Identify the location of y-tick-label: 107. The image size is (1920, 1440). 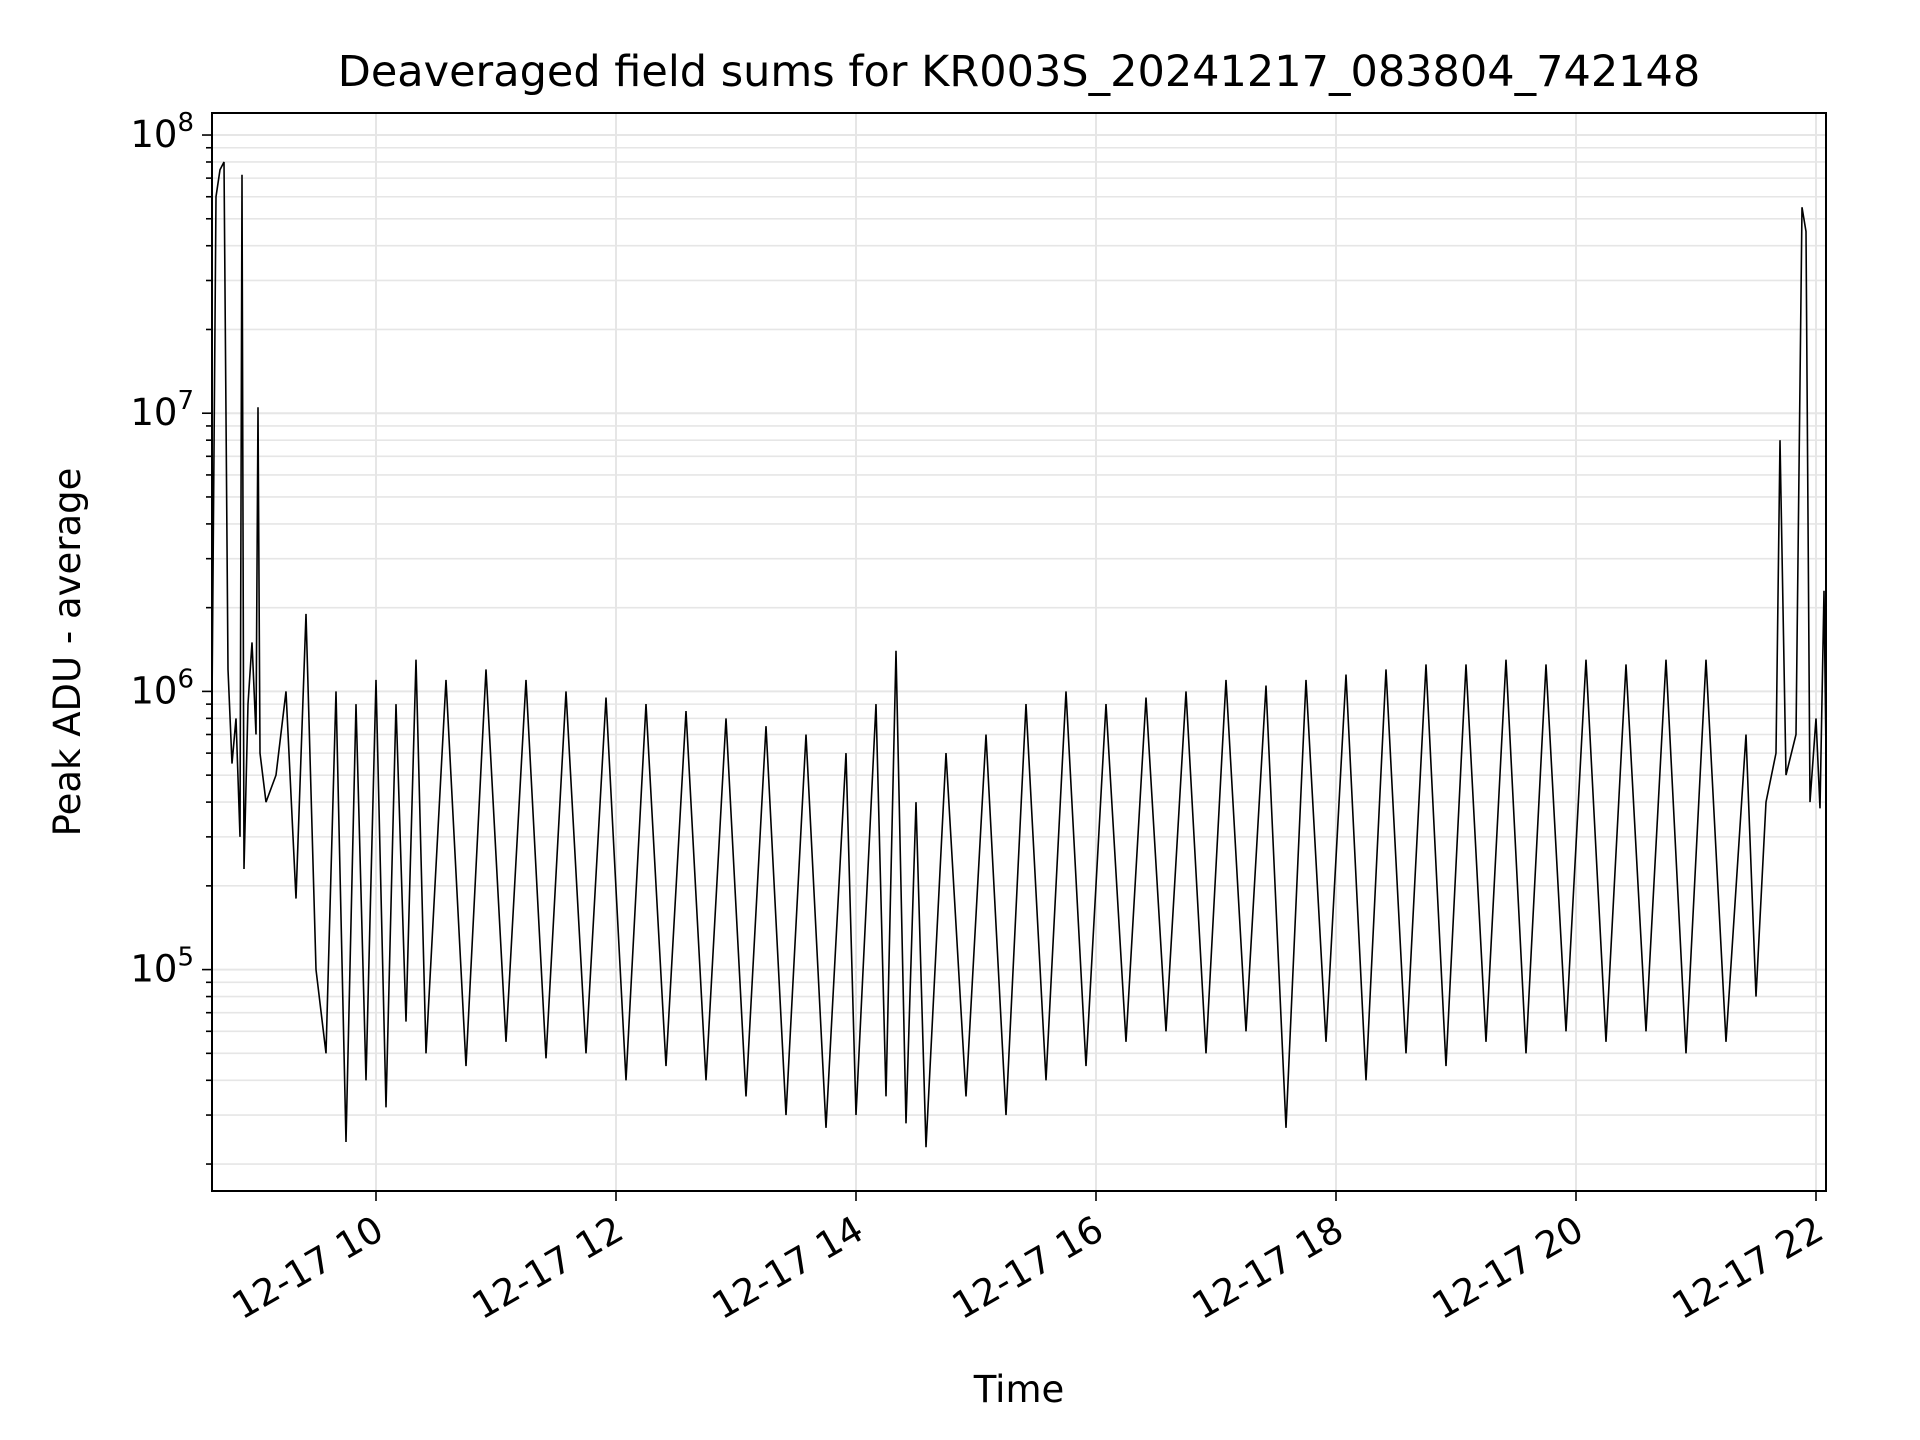
(162, 410).